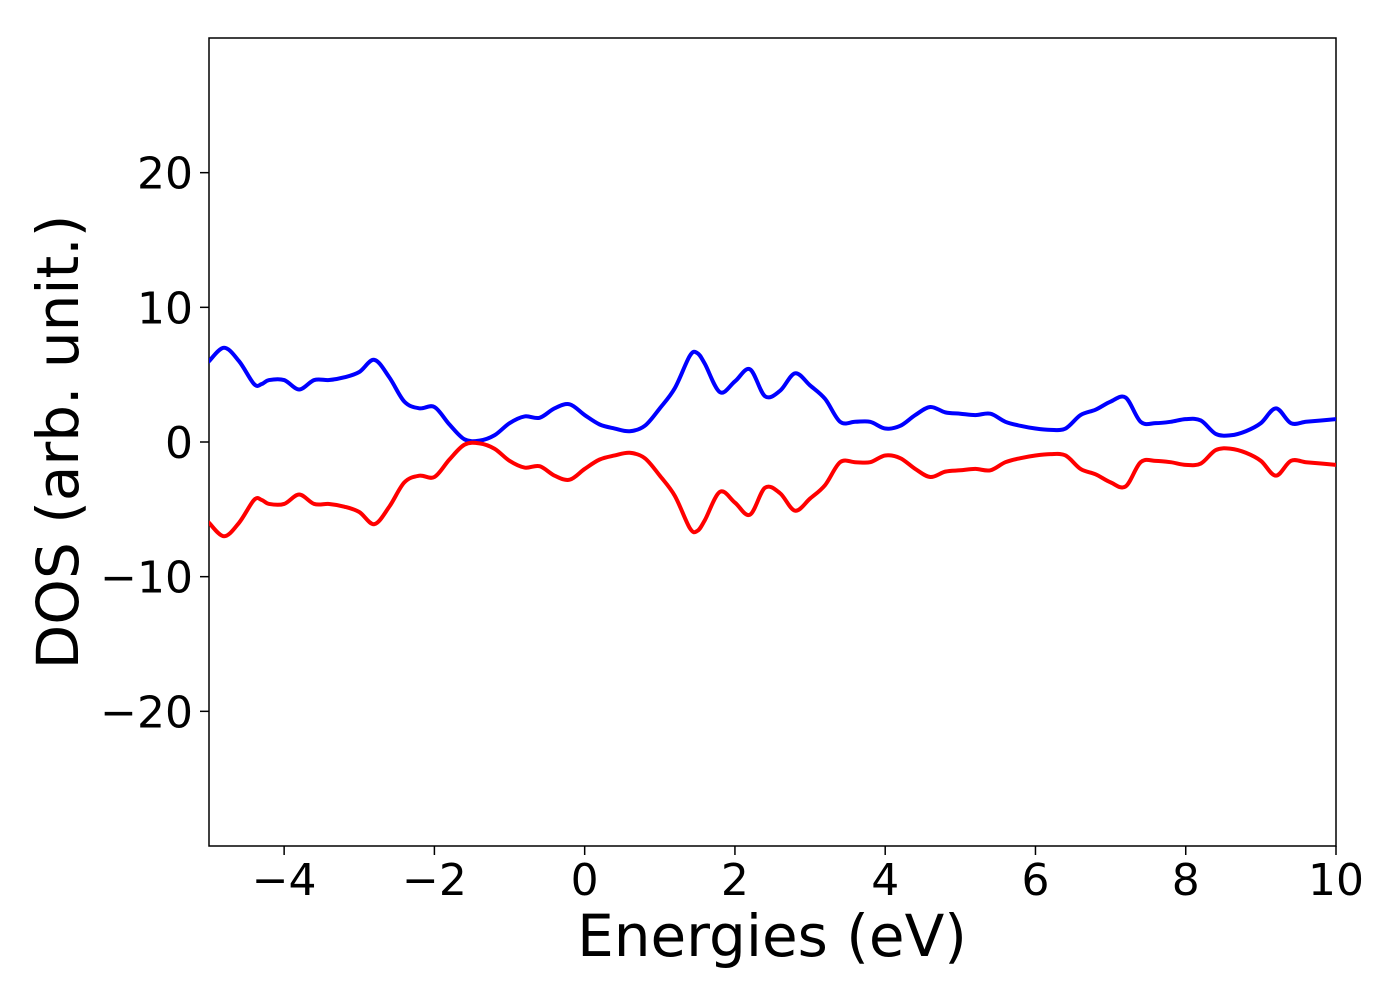 Image resolution: width=1400 pixels, height=1000 pixels. Describe the element at coordinates (1336, 880) in the screenshot. I see `x-tick-label: 10` at that location.